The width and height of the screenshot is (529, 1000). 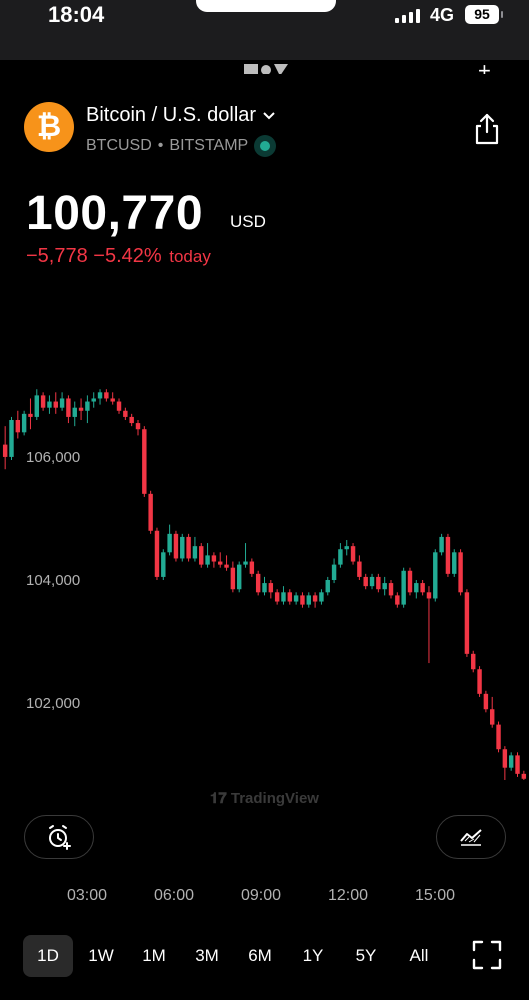 I want to click on battery-icon: 95, so click(x=484, y=14).